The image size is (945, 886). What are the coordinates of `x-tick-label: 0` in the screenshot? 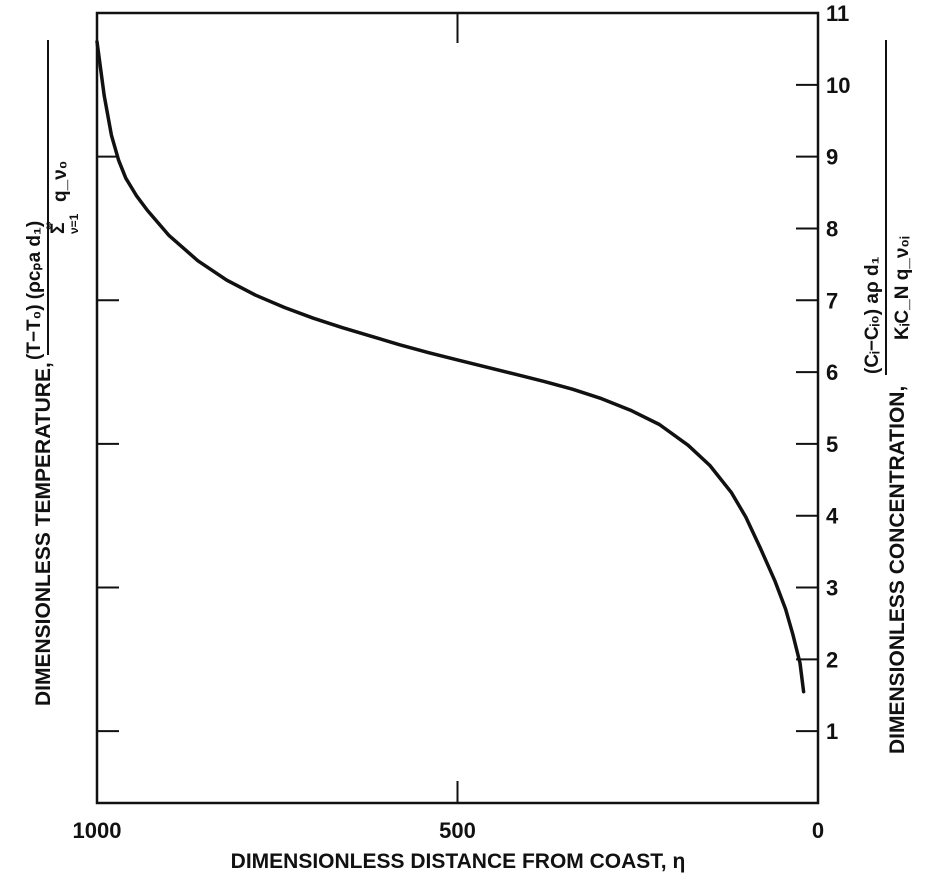 It's located at (818, 830).